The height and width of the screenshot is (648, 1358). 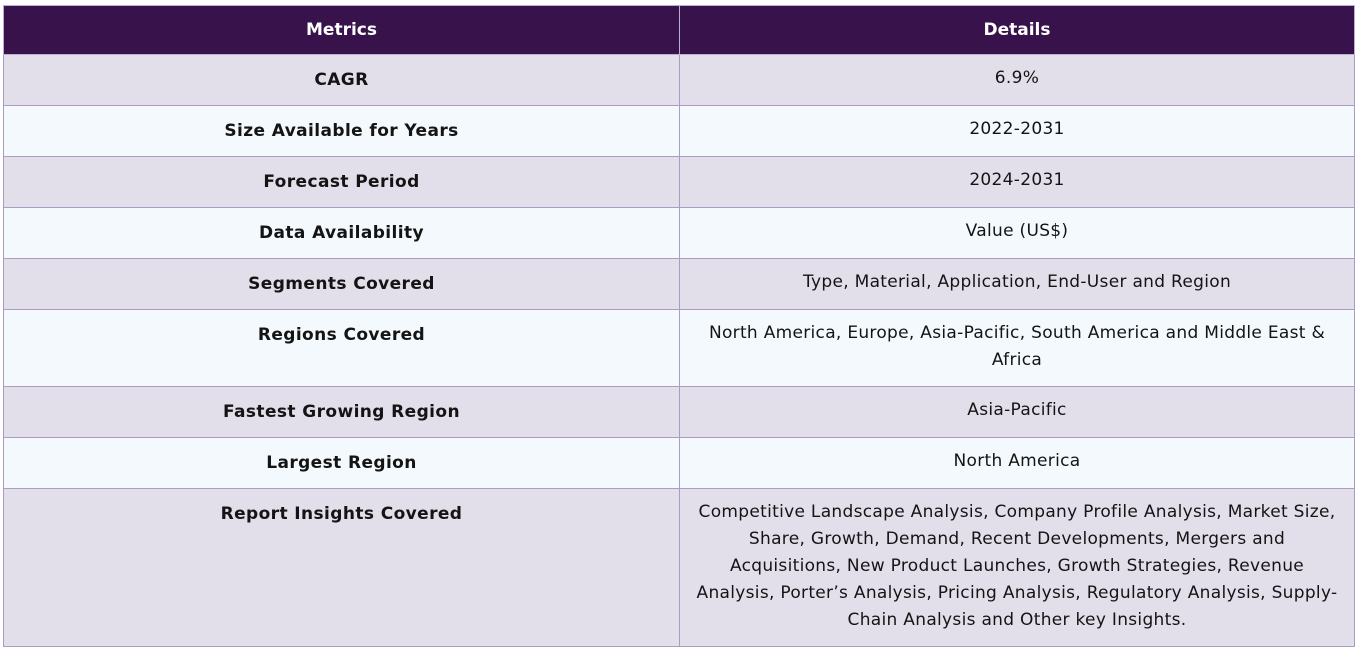 I want to click on detail-cell: 2024-2031, so click(x=1017, y=182).